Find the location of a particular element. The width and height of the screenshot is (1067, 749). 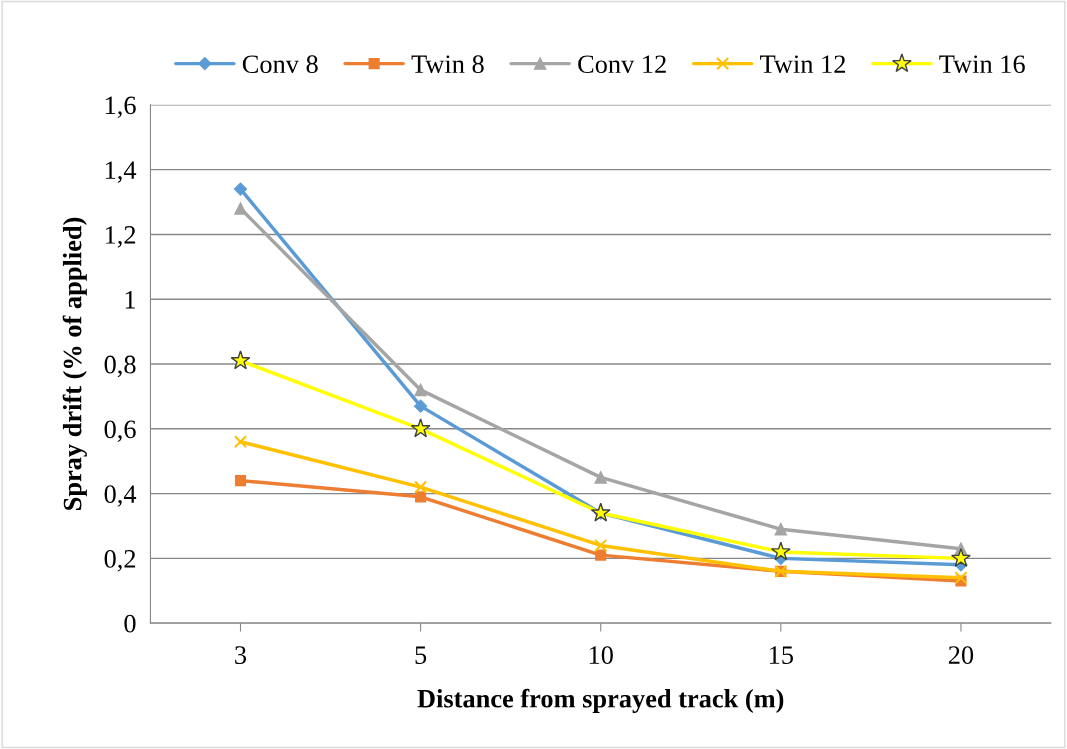

y-tick-label: 0,2 is located at coordinates (120, 560).